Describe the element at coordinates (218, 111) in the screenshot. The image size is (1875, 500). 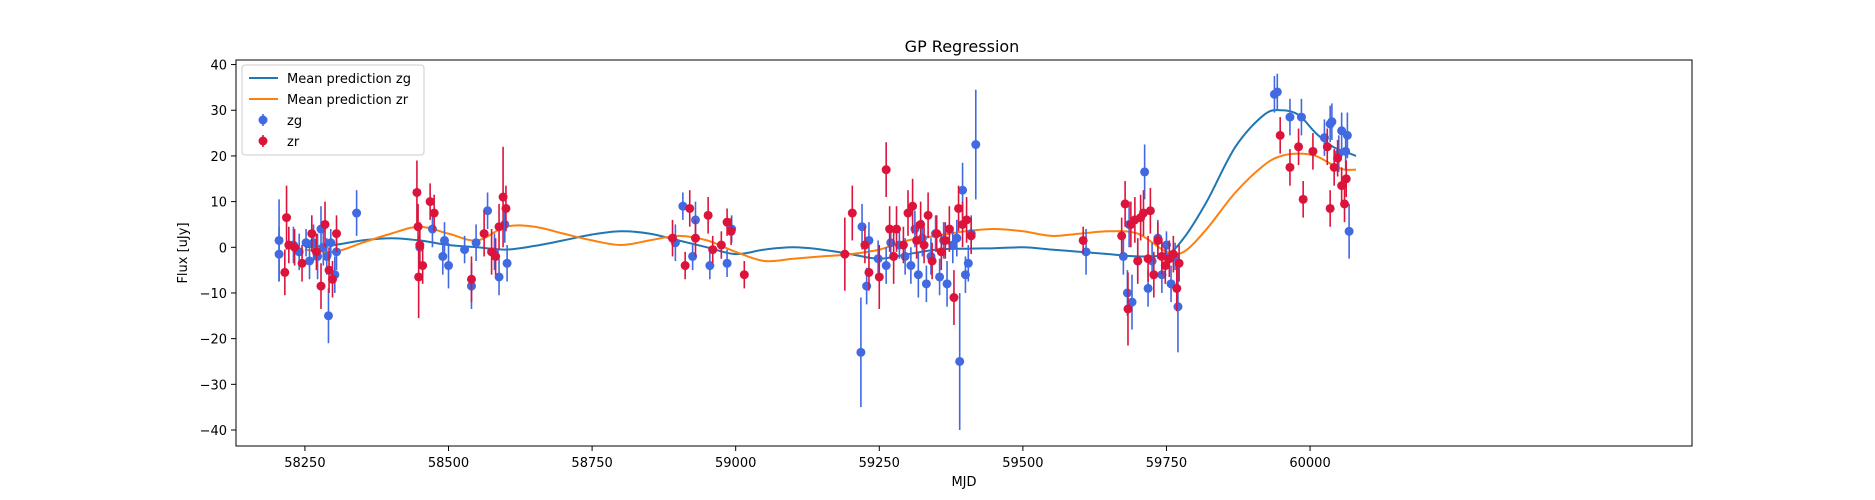
I see `y-tick-label: 30` at that location.